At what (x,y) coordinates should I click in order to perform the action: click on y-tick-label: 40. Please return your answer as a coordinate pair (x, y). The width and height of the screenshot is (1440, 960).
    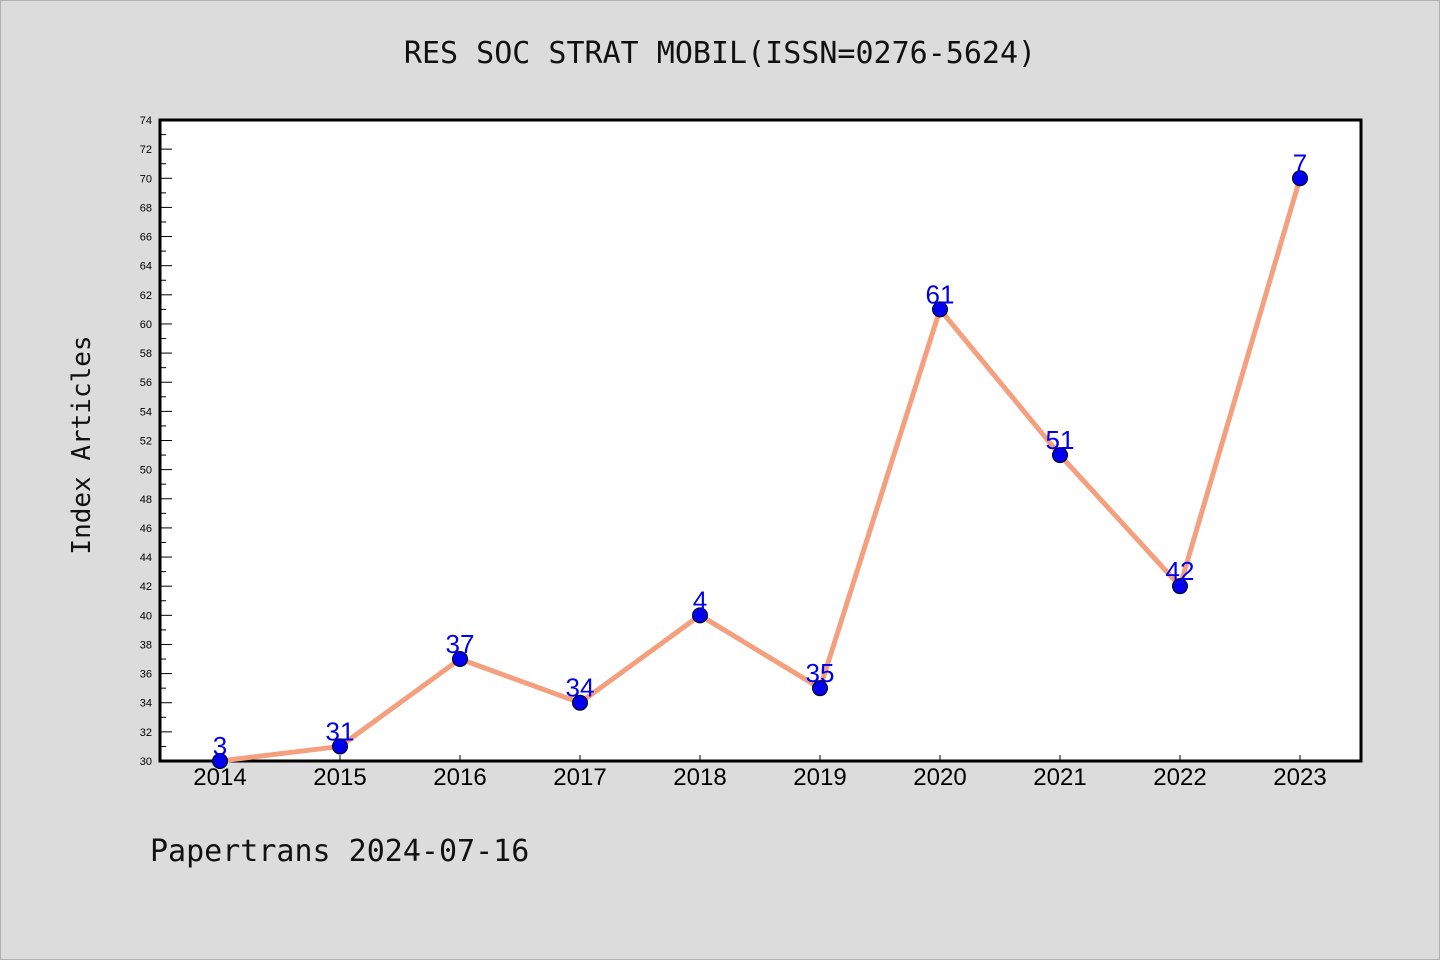
    Looking at the image, I should click on (146, 616).